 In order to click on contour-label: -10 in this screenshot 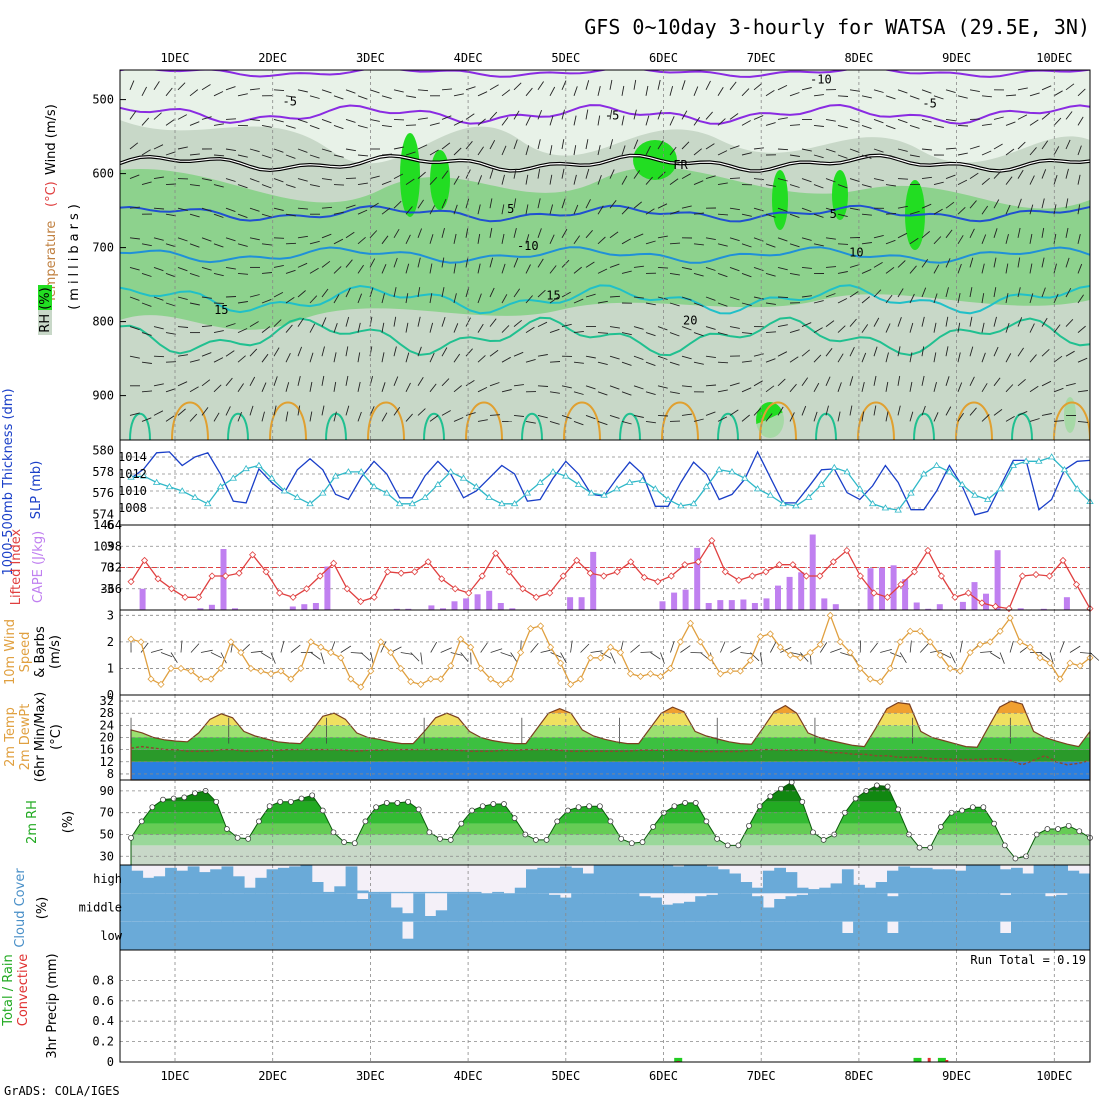, I will do `click(821, 79)`.